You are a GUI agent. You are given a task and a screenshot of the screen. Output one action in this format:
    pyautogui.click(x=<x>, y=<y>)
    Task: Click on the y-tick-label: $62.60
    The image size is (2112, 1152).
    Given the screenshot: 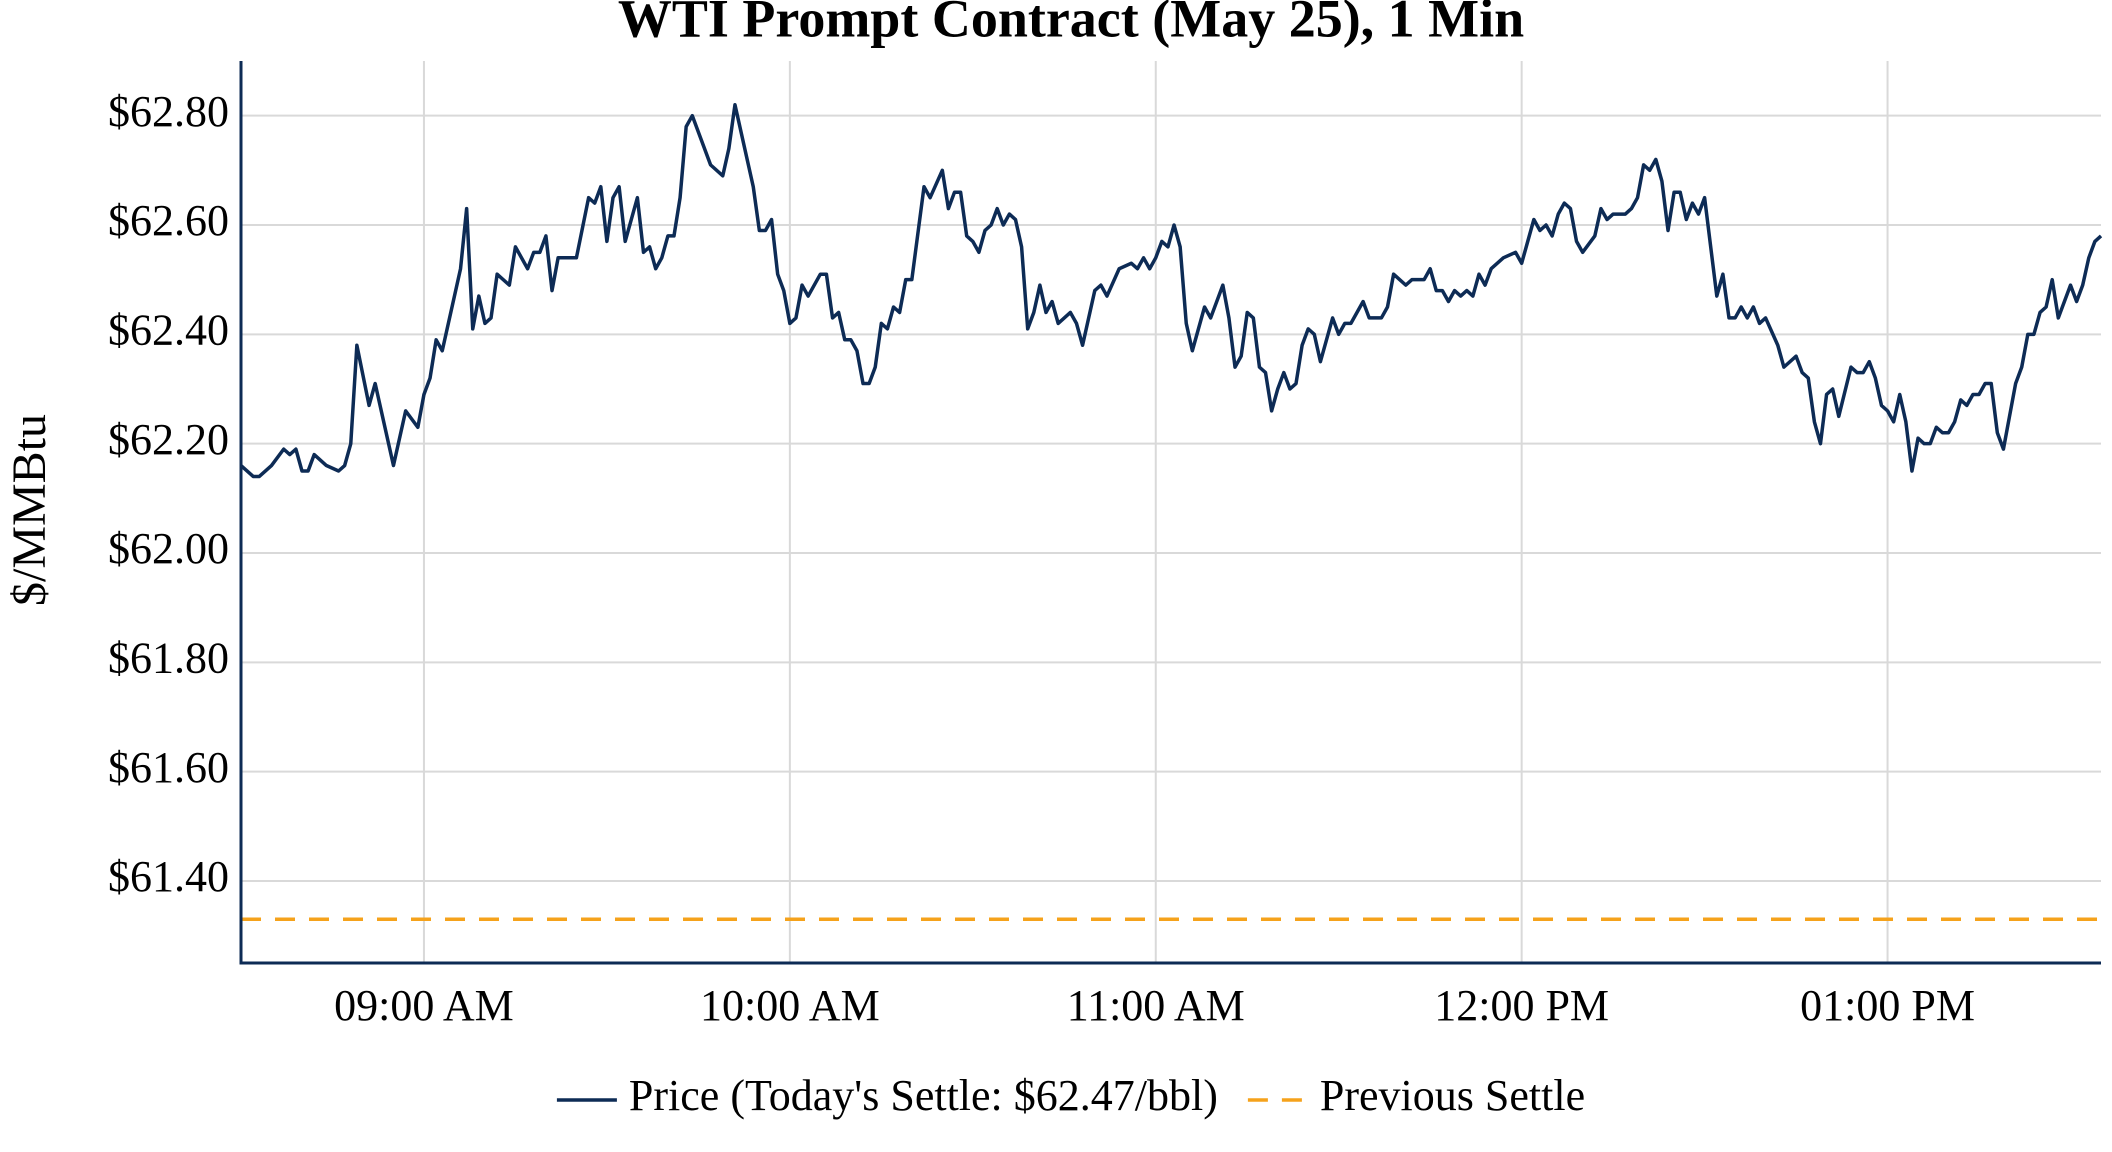 What is the action you would take?
    pyautogui.click(x=168, y=220)
    